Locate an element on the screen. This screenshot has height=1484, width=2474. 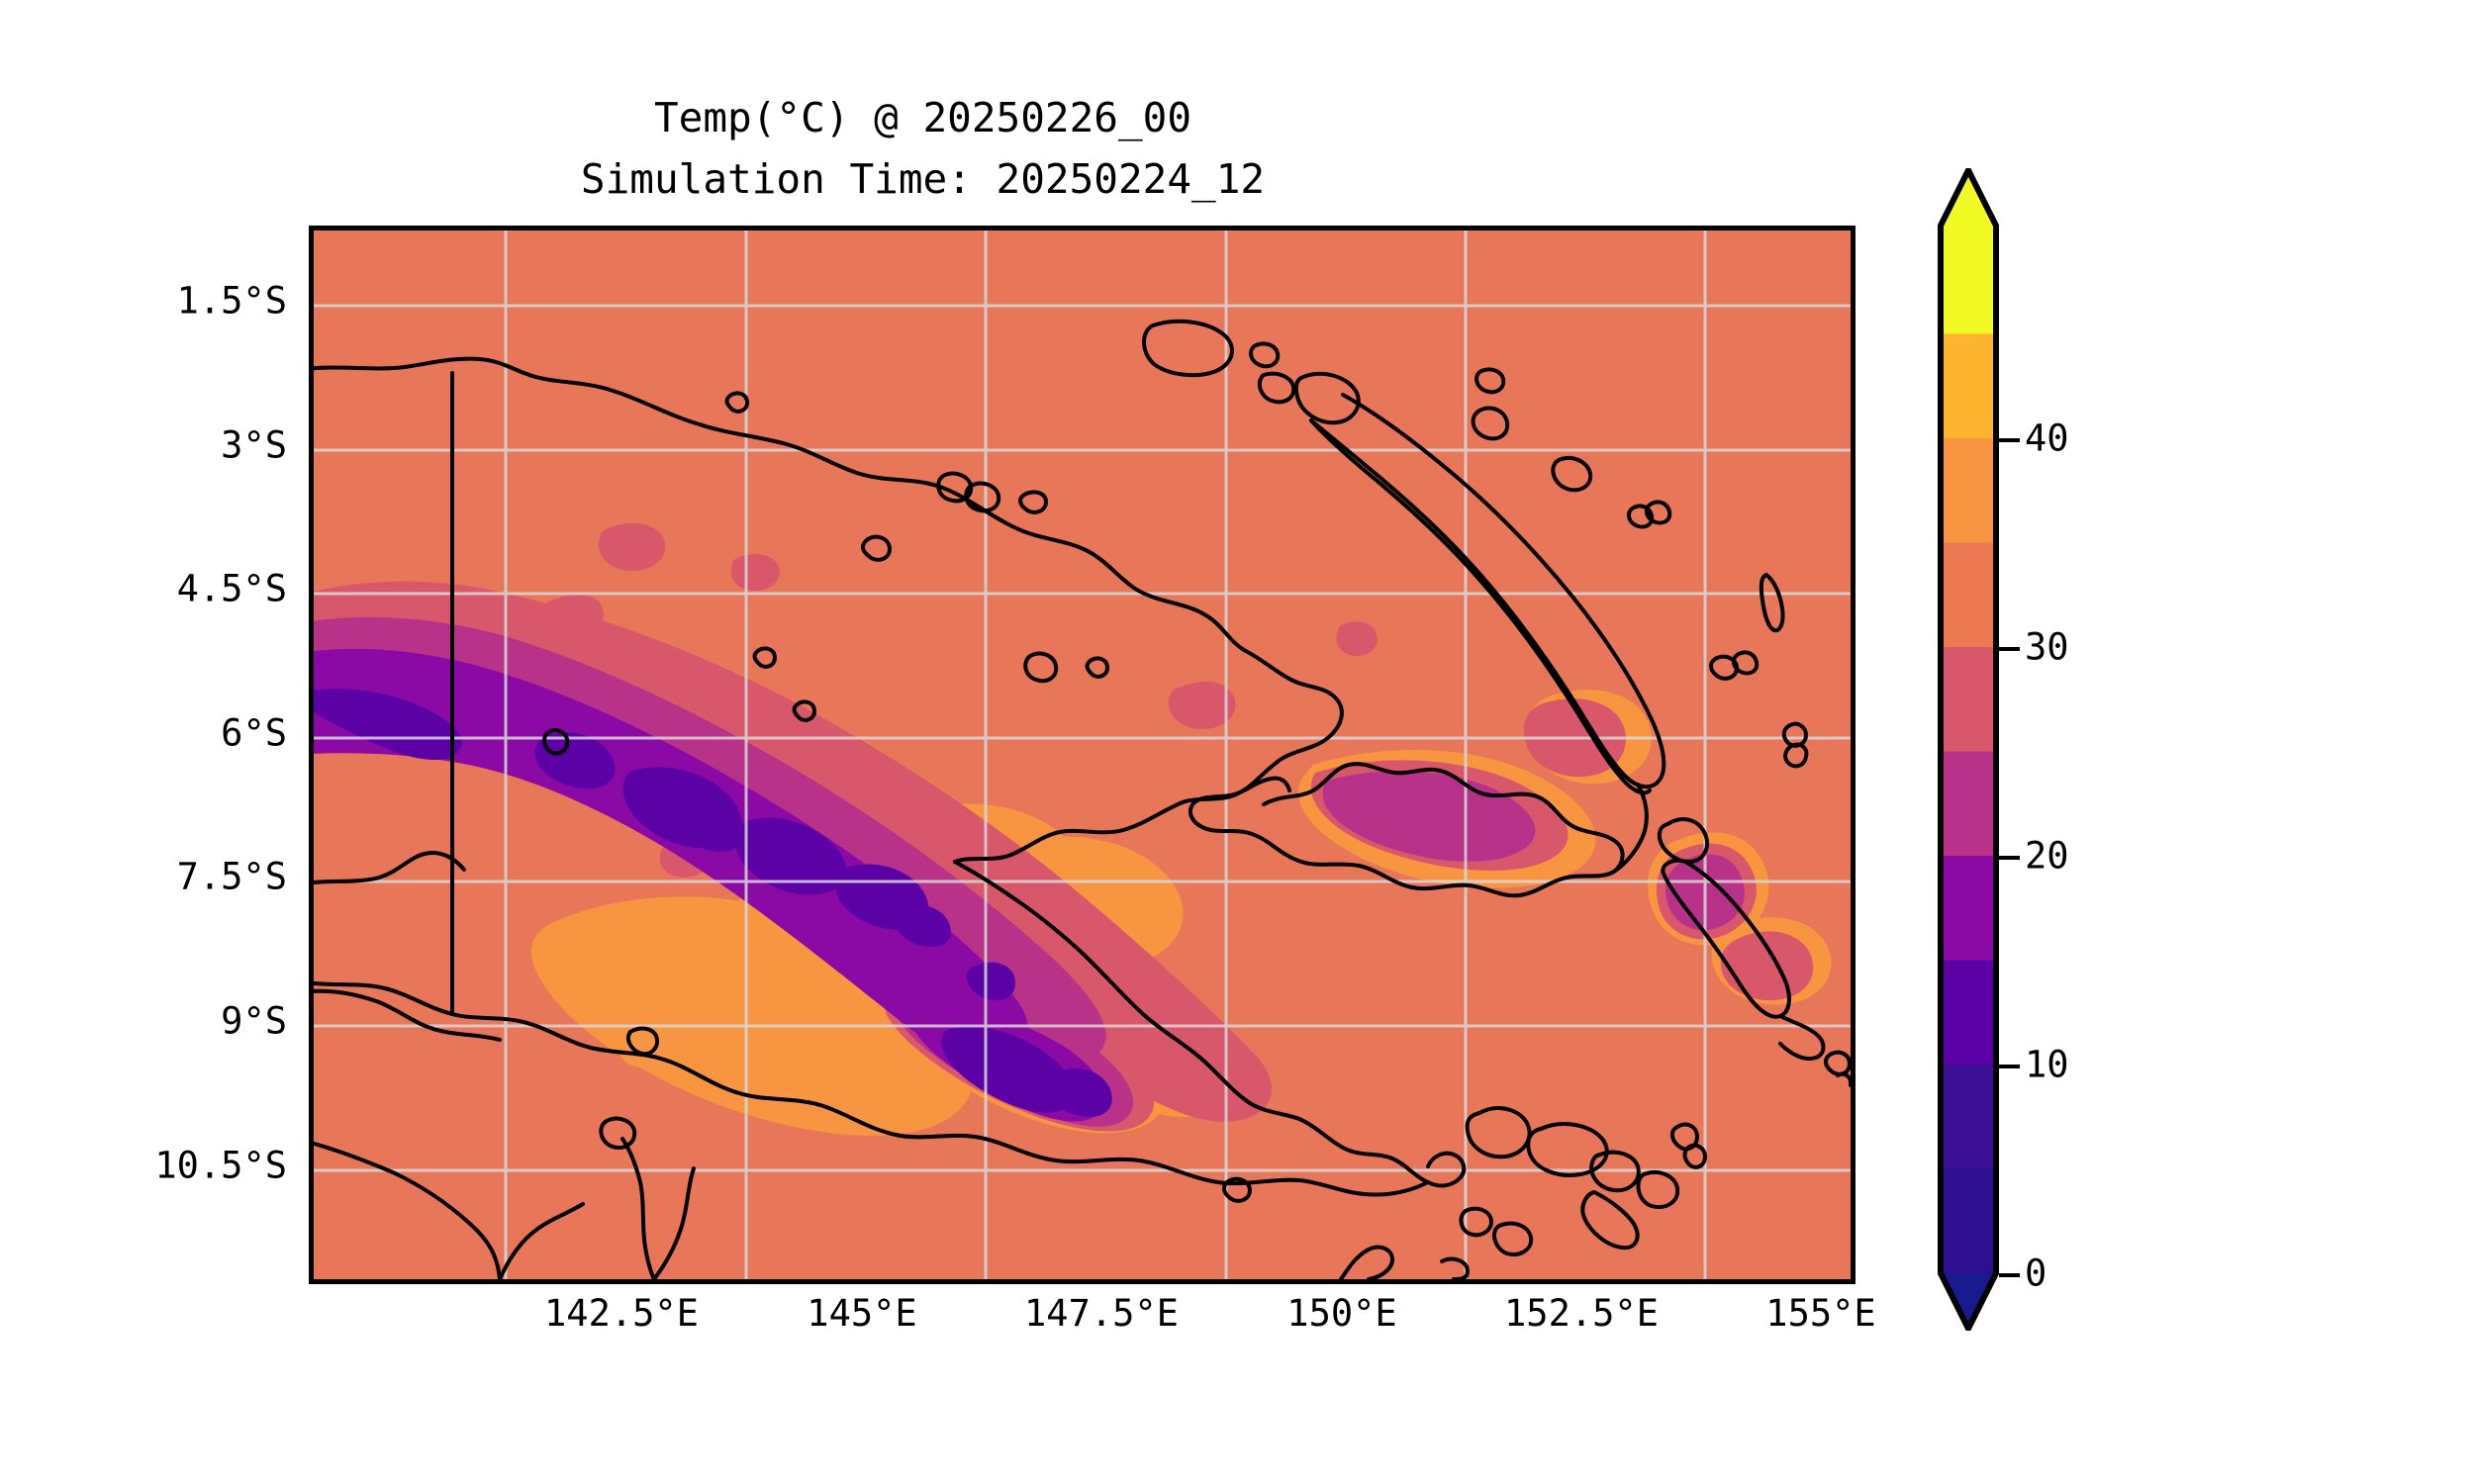
colorbar-tick-label: 20 is located at coordinates (2047, 856).